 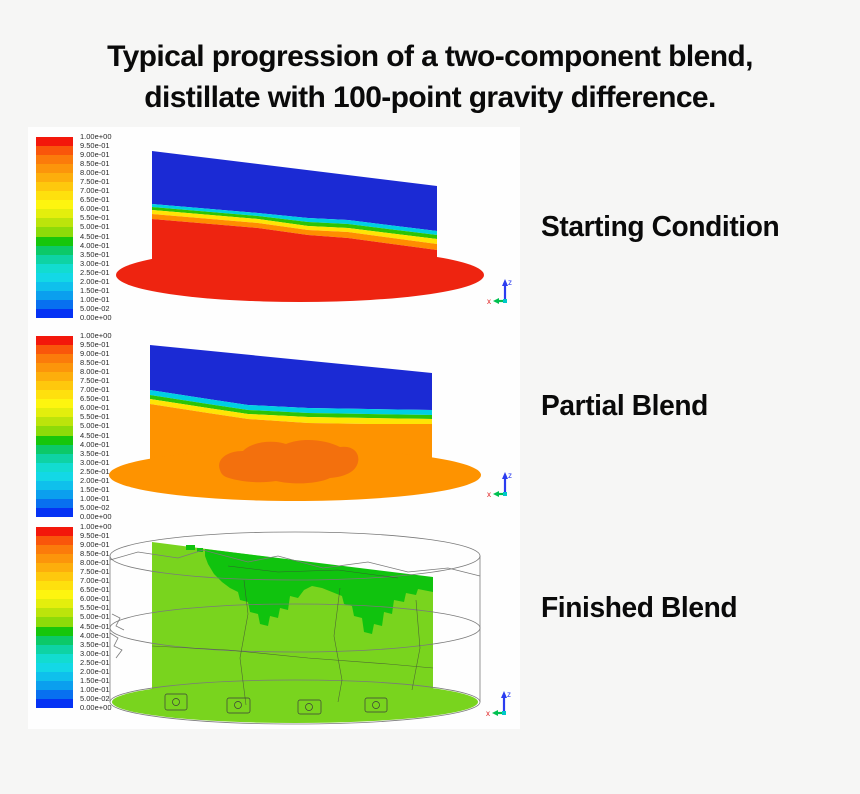 I want to click on tank-render-partial-blend: z x, so click(x=310, y=423).